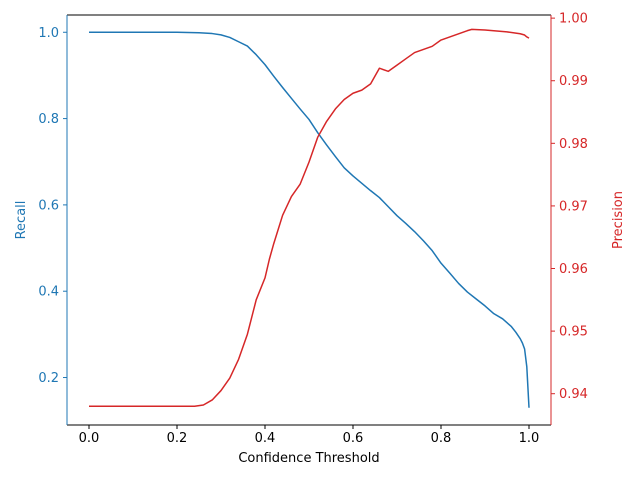 The image size is (640, 480). I want to click on x-tick-label: 1.0, so click(529, 438).